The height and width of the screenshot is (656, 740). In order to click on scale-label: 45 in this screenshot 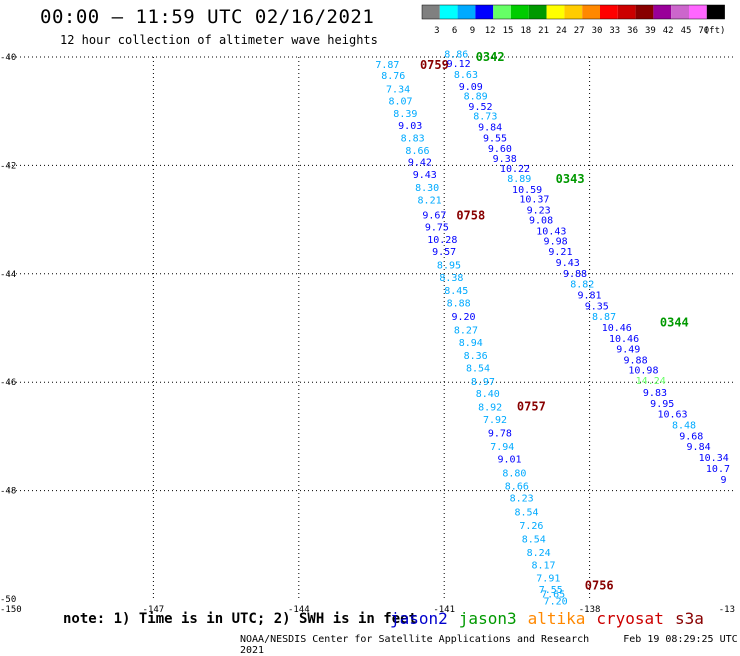, I will do `click(686, 31)`.